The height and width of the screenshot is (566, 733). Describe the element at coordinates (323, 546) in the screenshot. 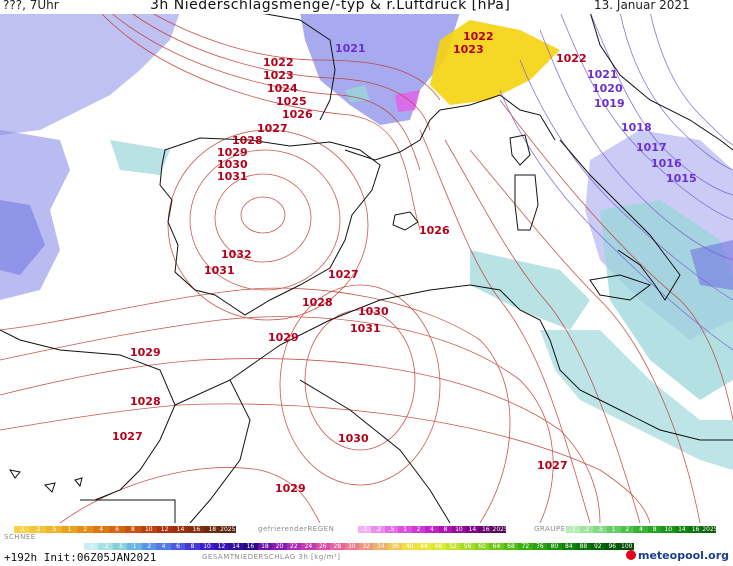

I see `legend-cell: 26` at that location.